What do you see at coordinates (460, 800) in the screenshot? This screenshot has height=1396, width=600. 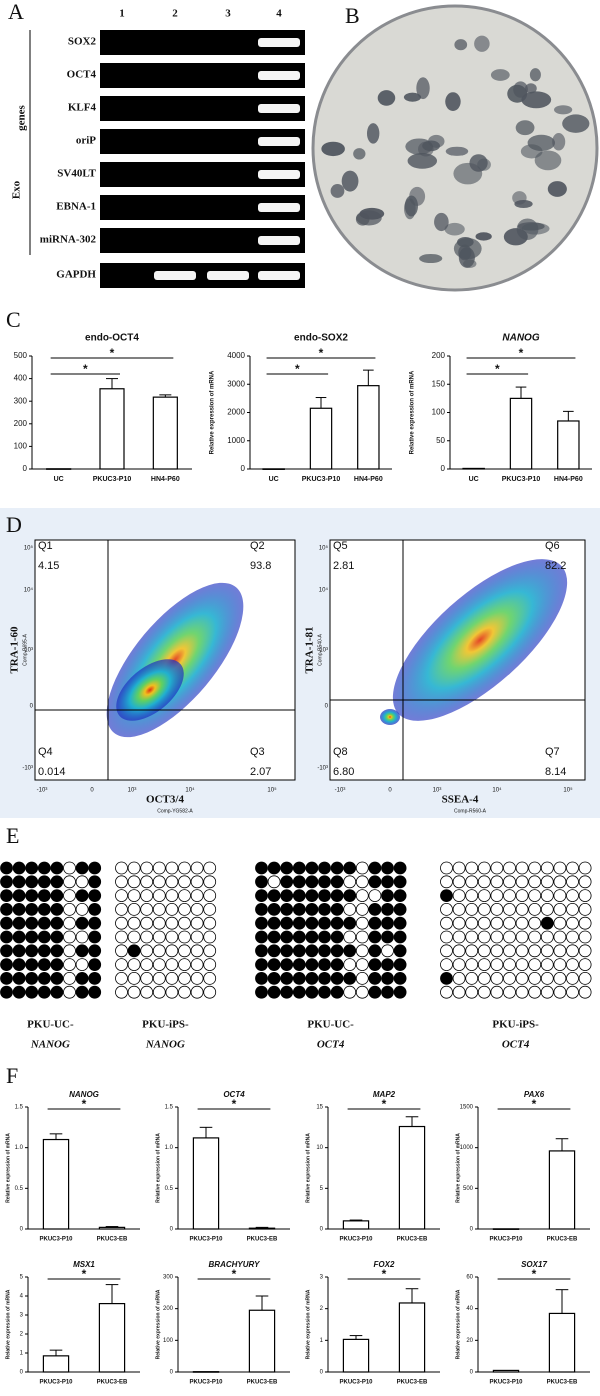 I see `x-axis-label: SSEA-4` at bounding box center [460, 800].